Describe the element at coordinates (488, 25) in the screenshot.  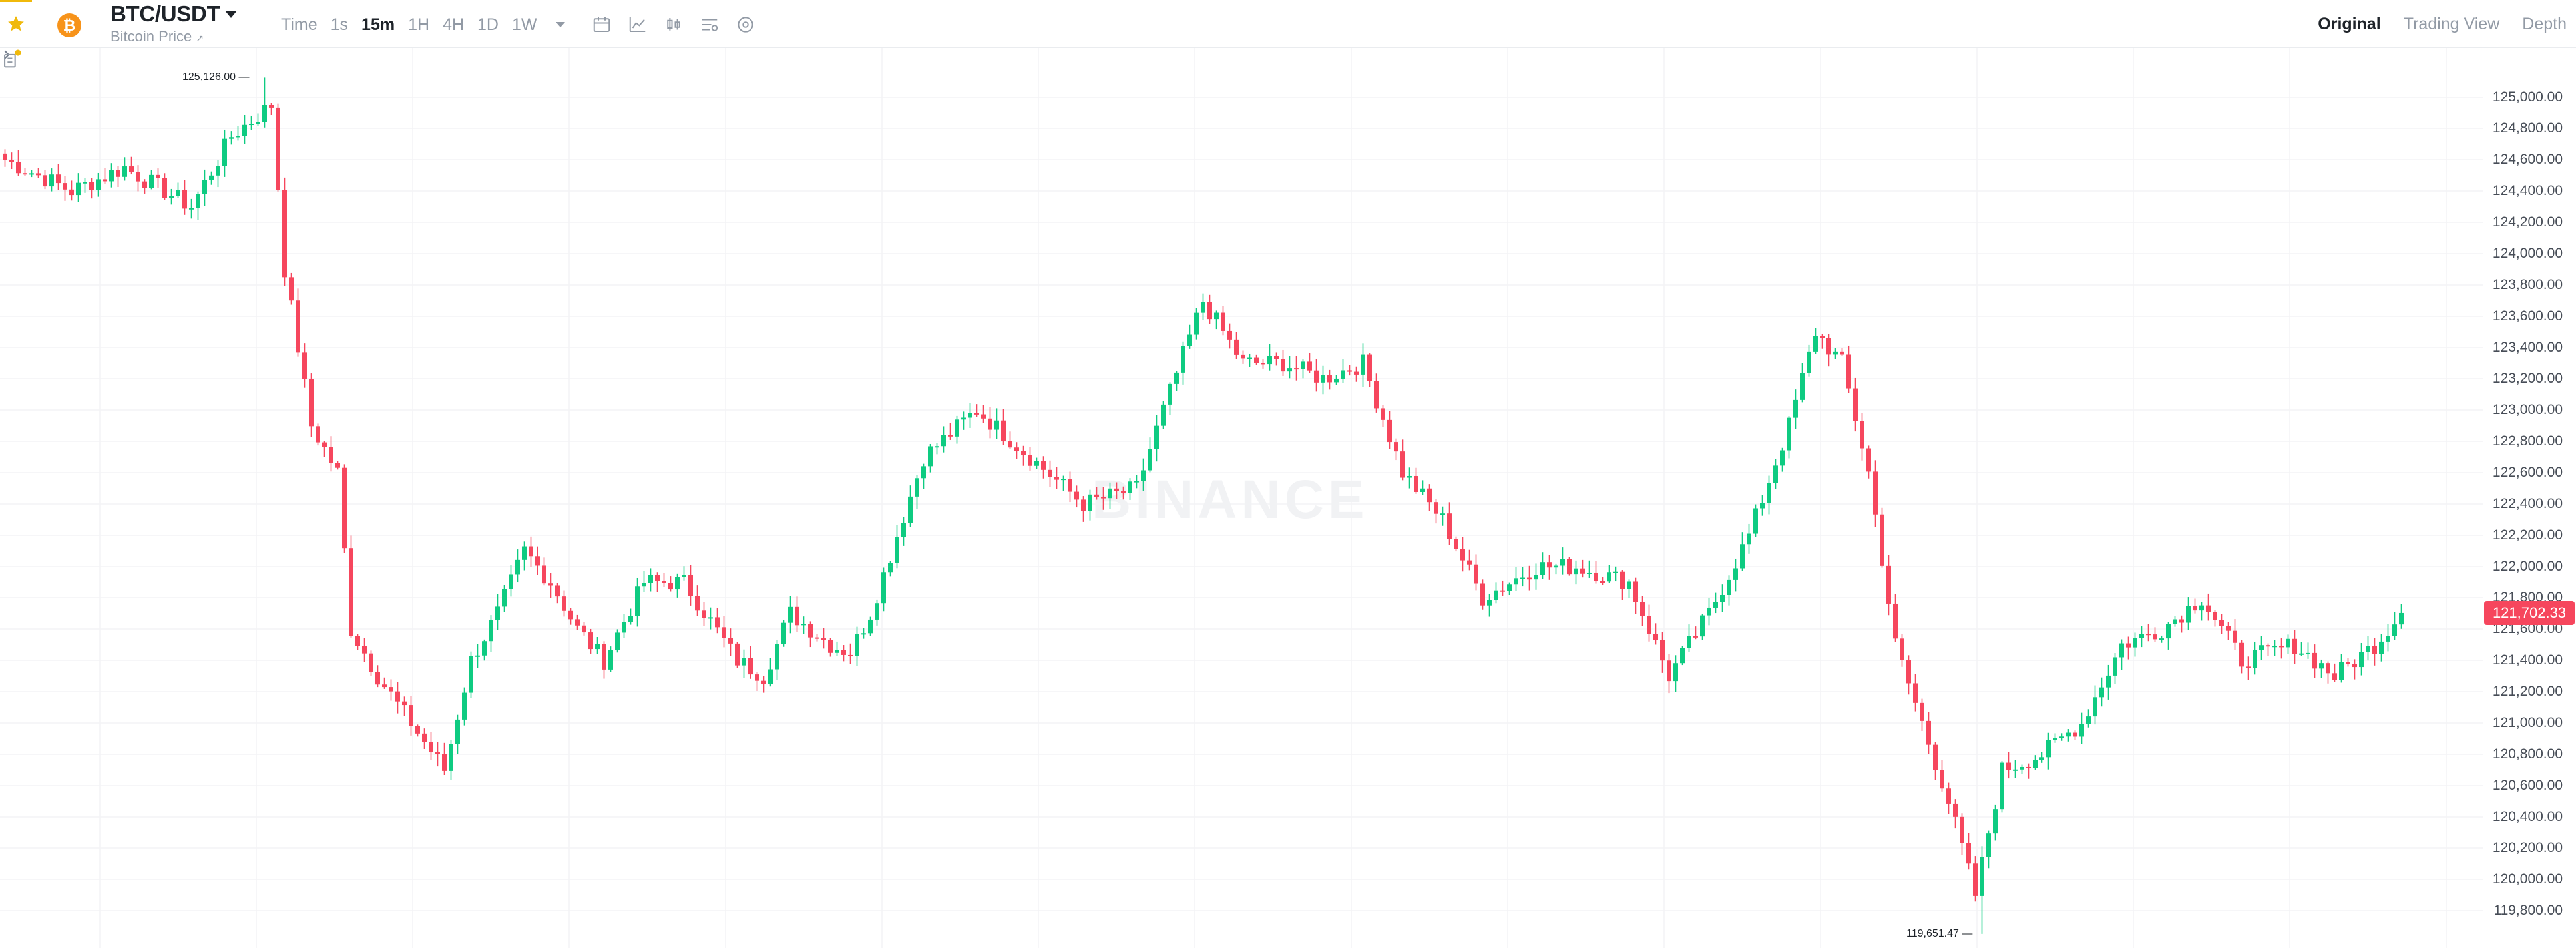
I see `interval-1d: 1D` at that location.